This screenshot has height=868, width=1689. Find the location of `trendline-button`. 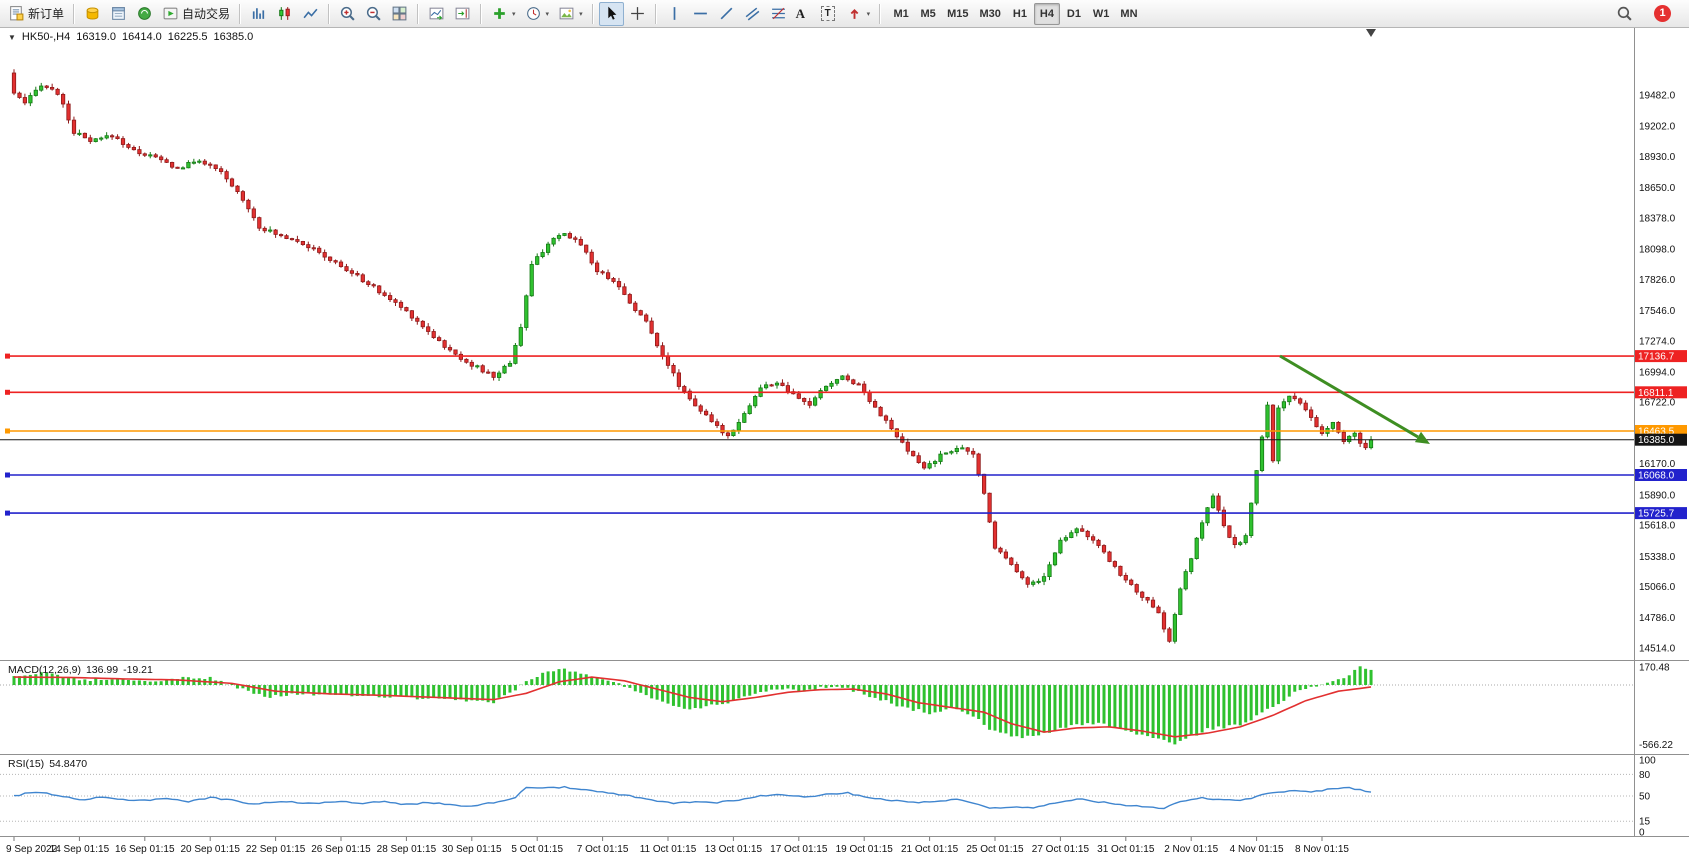

trendline-button is located at coordinates (726, 14).